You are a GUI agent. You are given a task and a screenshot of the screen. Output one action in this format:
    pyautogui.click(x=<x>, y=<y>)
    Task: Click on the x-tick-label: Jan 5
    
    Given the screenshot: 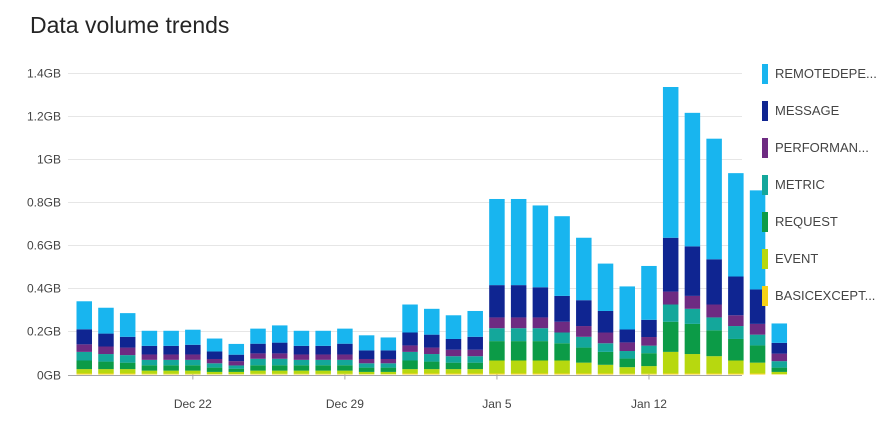 What is the action you would take?
    pyautogui.click(x=497, y=404)
    